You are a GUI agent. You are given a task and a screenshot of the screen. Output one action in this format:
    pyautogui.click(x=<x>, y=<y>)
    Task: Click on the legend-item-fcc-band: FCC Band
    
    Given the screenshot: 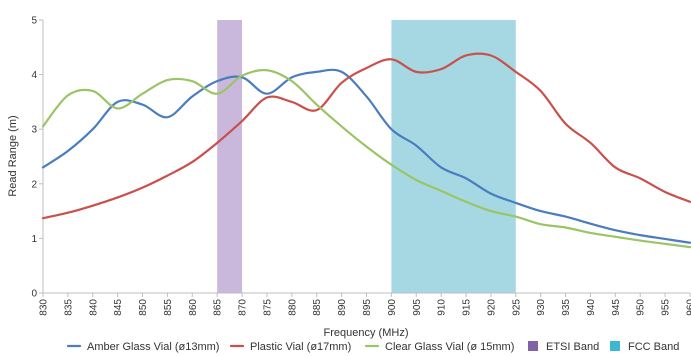 What is the action you would take?
    pyautogui.click(x=644, y=347)
    